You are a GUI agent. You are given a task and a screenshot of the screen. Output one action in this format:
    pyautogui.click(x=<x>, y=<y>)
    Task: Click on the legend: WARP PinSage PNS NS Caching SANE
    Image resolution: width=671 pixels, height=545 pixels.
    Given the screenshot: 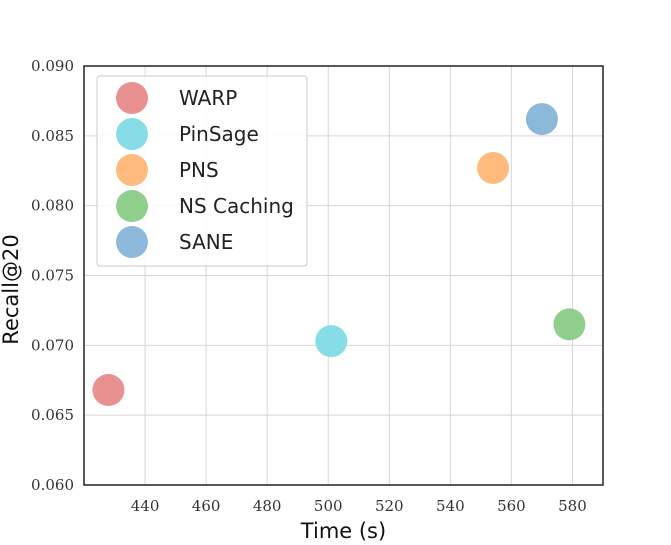 What is the action you would take?
    pyautogui.click(x=202, y=171)
    